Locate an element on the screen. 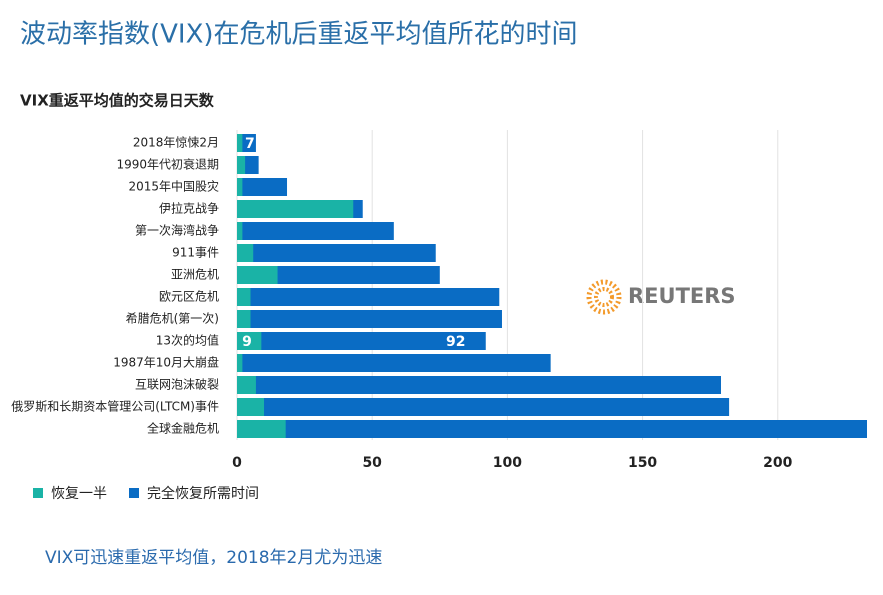 The width and height of the screenshot is (883, 595). logo-icon is located at coordinates (604, 297).